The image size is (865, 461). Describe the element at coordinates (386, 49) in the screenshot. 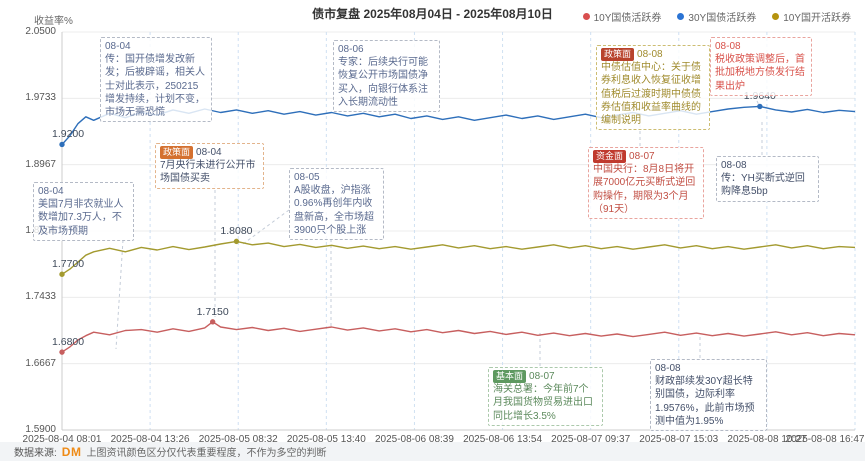

I see `annotation-header: 08-06` at that location.